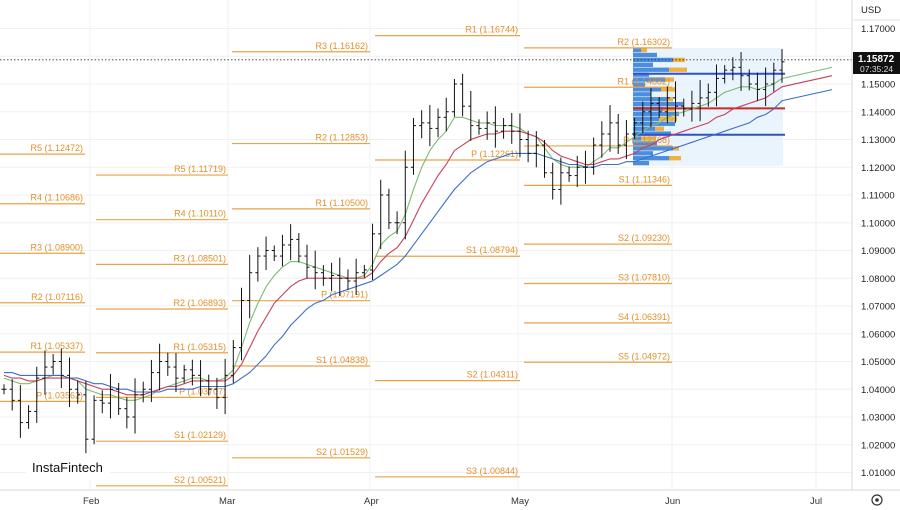 The width and height of the screenshot is (900, 510). I want to click on pivot-label: R4 (1.10686), so click(56, 198).